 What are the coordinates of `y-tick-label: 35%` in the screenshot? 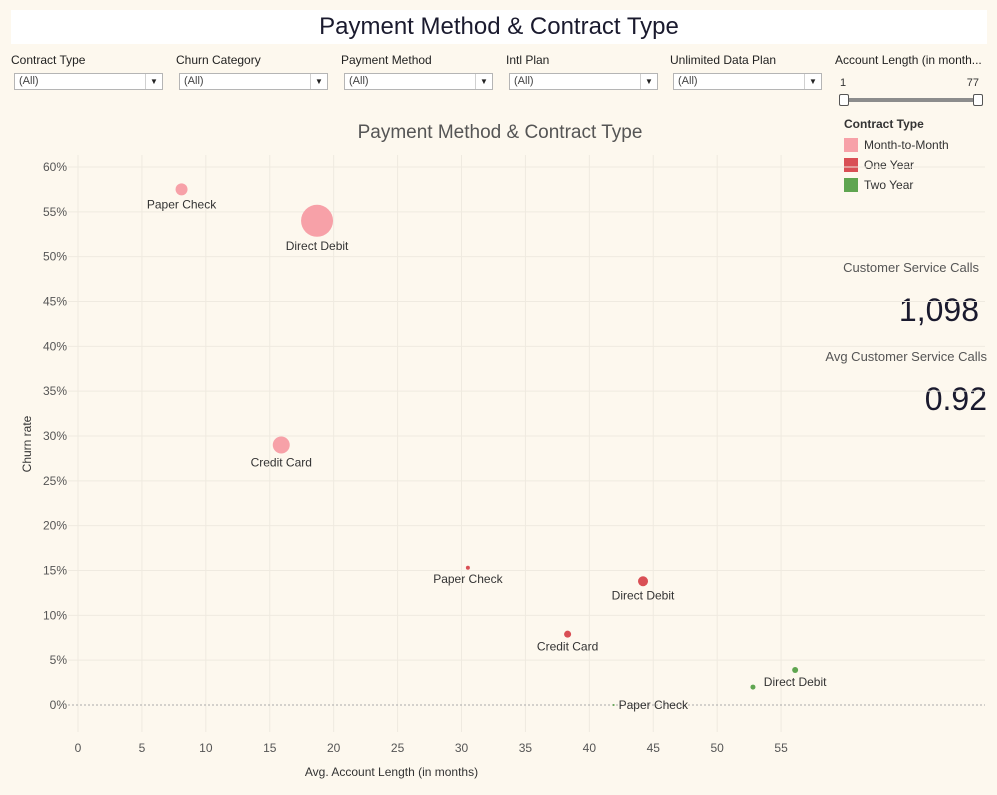 It's located at (55, 391).